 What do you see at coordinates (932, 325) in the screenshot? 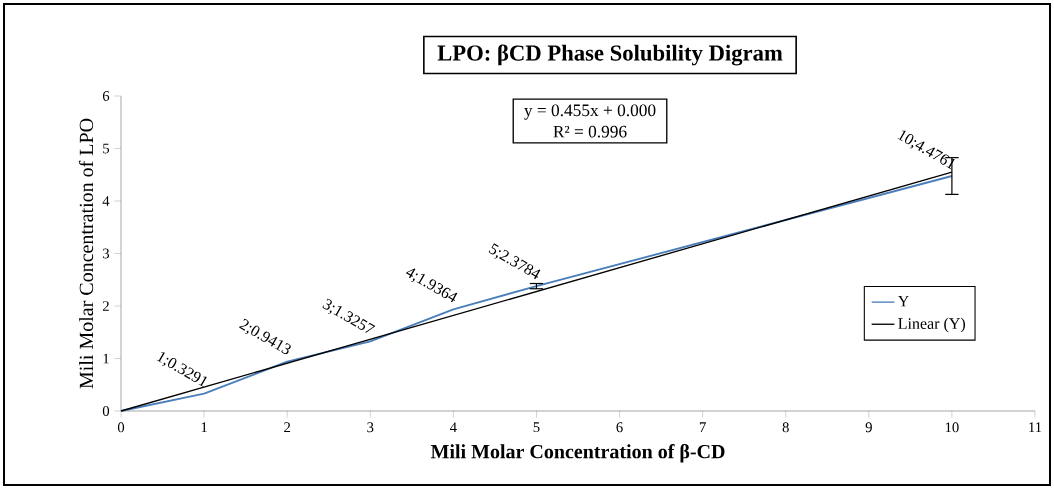
I see `legend-label: Linear (Y)` at bounding box center [932, 325].